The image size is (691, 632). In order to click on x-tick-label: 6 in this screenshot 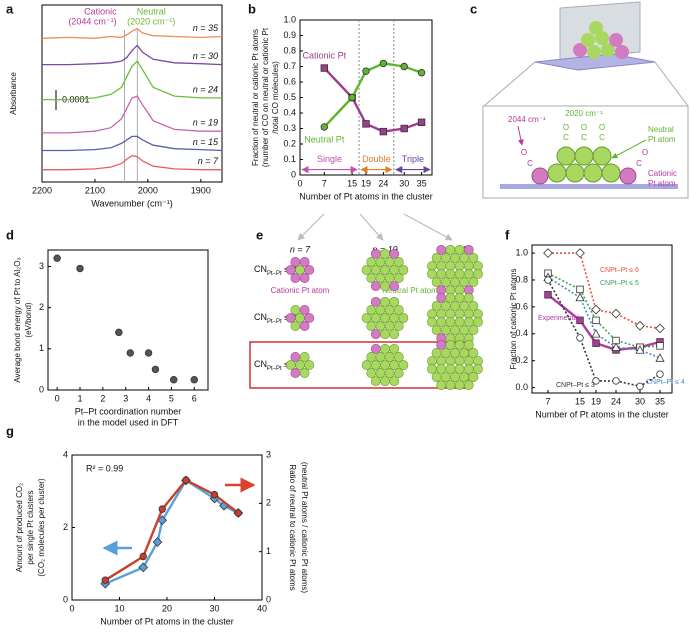, I will do `click(194, 398)`.